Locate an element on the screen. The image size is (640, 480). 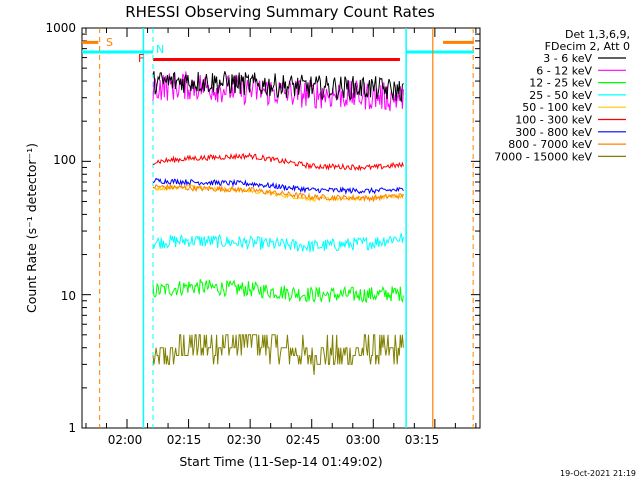
legend-label-4: 25 - 50 keV is located at coordinates (560, 95).